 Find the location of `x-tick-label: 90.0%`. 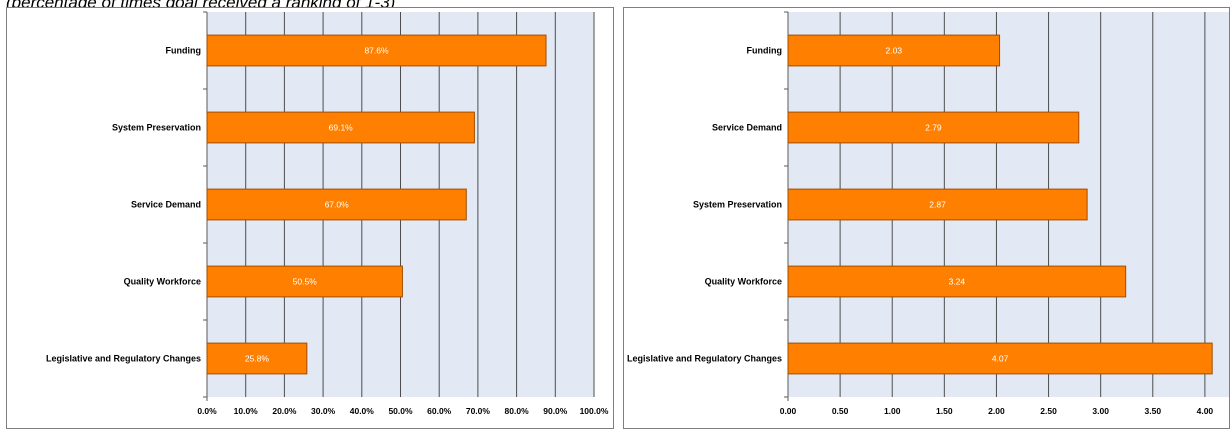

x-tick-label: 90.0% is located at coordinates (555, 411).